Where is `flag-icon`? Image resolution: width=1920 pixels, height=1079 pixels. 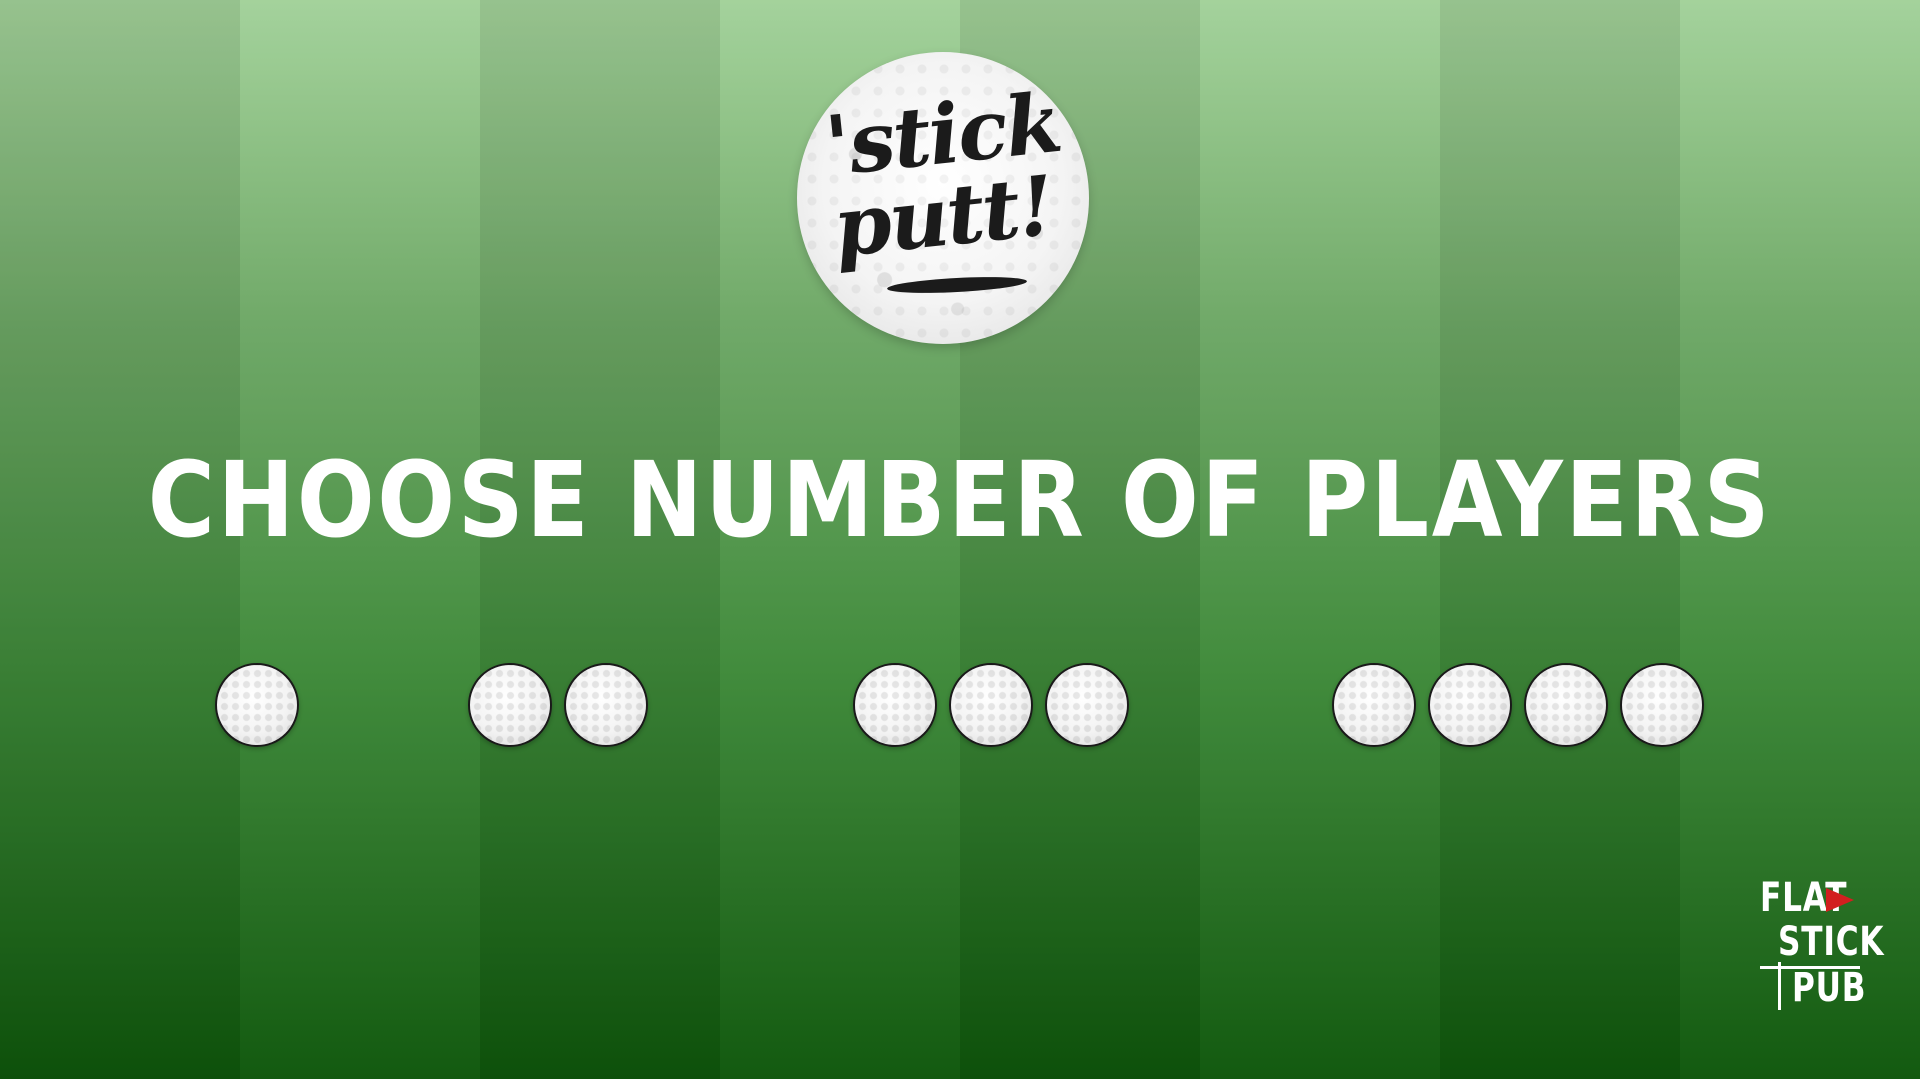 flag-icon is located at coordinates (1840, 900).